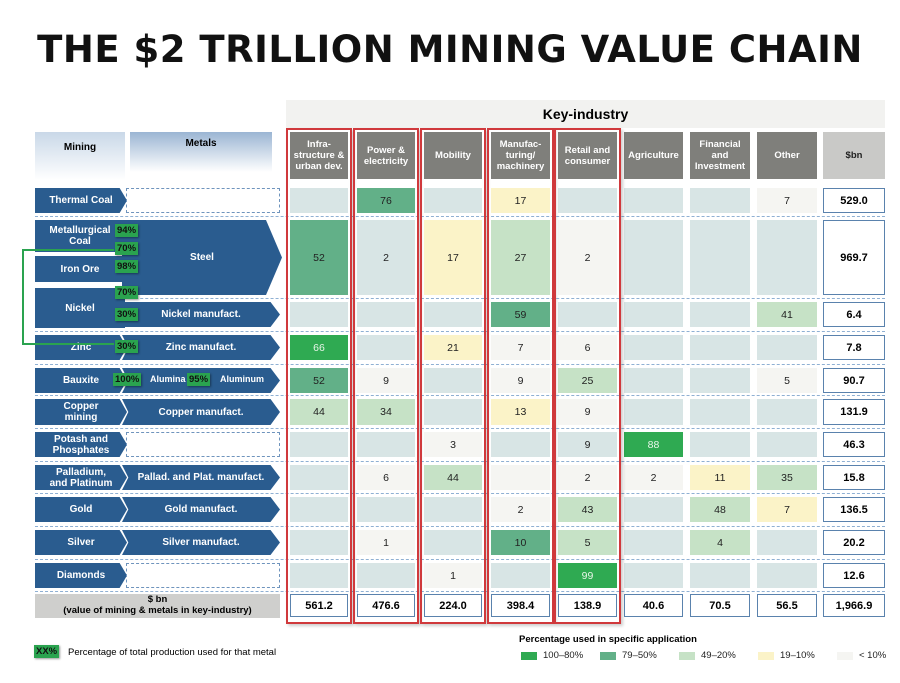 Image resolution: width=900 pixels, height=683 pixels. Describe the element at coordinates (854, 477) in the screenshot. I see `row-total: 15.8` at that location.